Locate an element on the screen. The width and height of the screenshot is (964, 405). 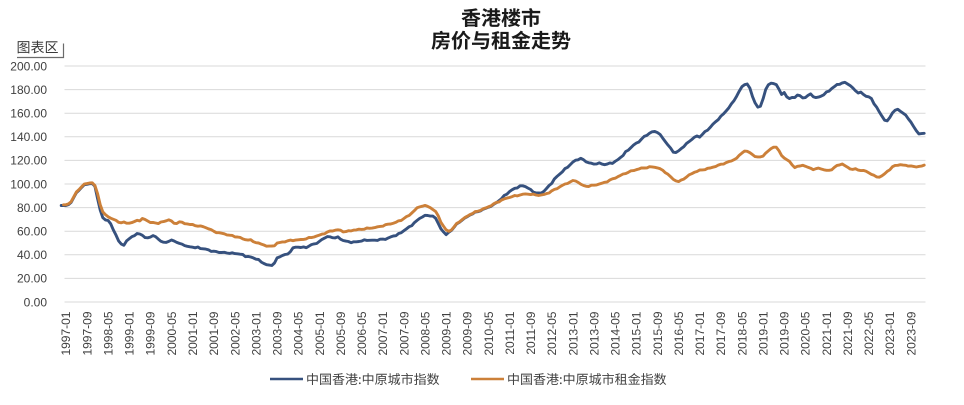
svg-text: 1999-09 is located at coordinates (151, 333).